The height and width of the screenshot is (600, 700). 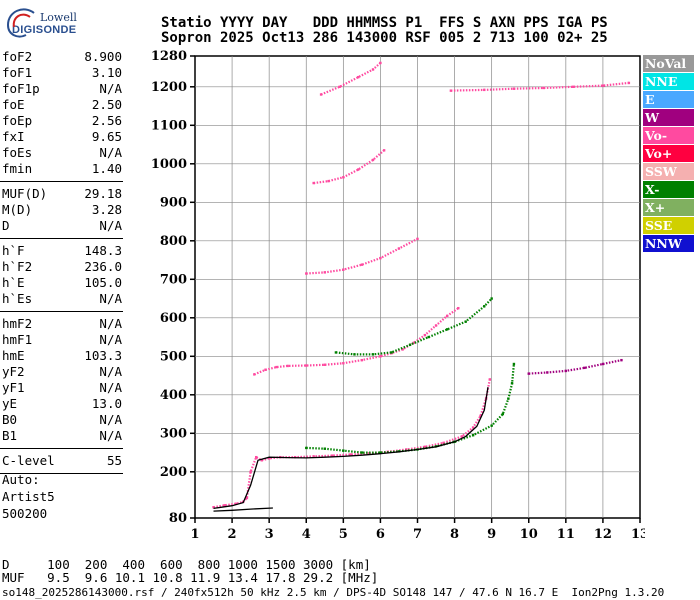 What do you see at coordinates (343, 534) in the screenshot?
I see `x-tick-label: 5` at bounding box center [343, 534].